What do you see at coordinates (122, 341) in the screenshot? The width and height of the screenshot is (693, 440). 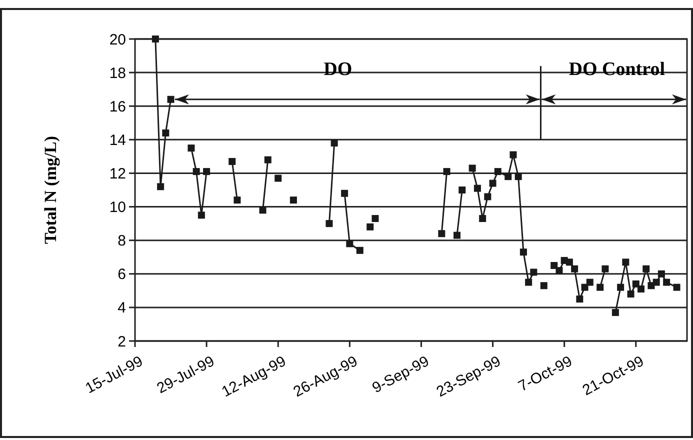 I see `y-tick-label: 2` at bounding box center [122, 341].